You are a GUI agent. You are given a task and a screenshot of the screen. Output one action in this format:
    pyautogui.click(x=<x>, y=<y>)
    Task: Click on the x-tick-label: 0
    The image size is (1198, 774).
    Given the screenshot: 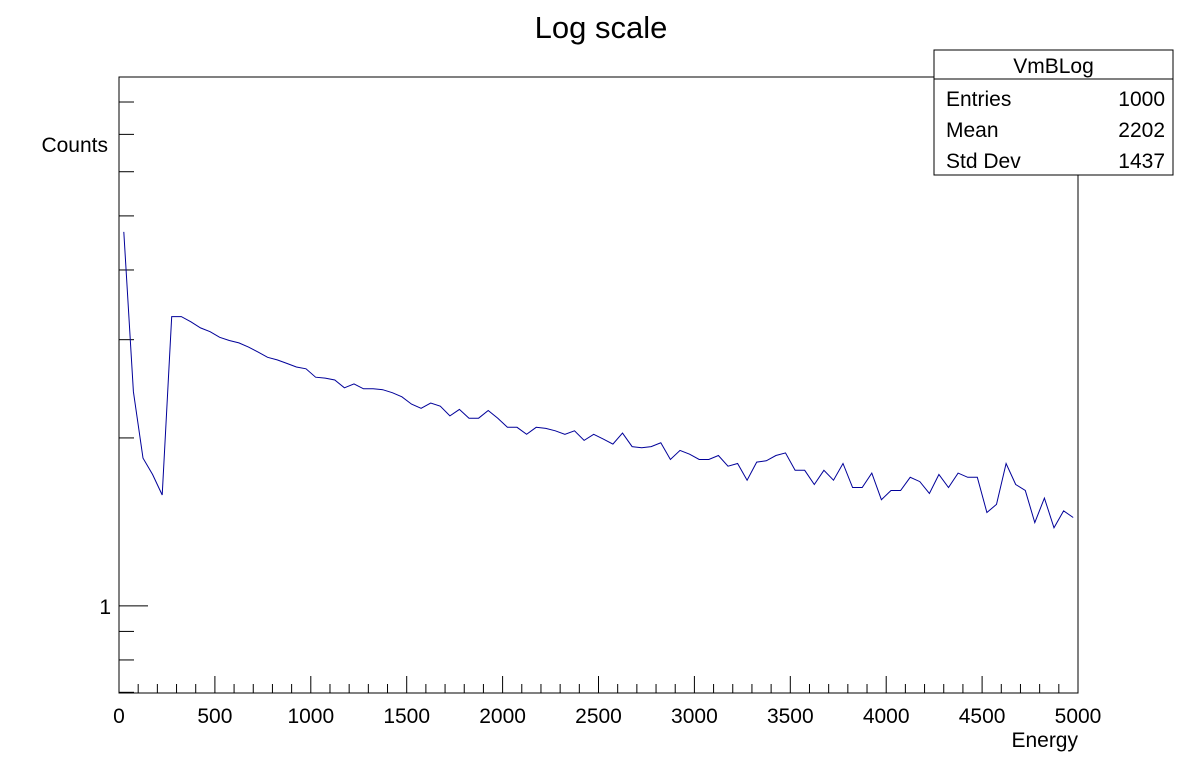 What is the action you would take?
    pyautogui.click(x=119, y=716)
    